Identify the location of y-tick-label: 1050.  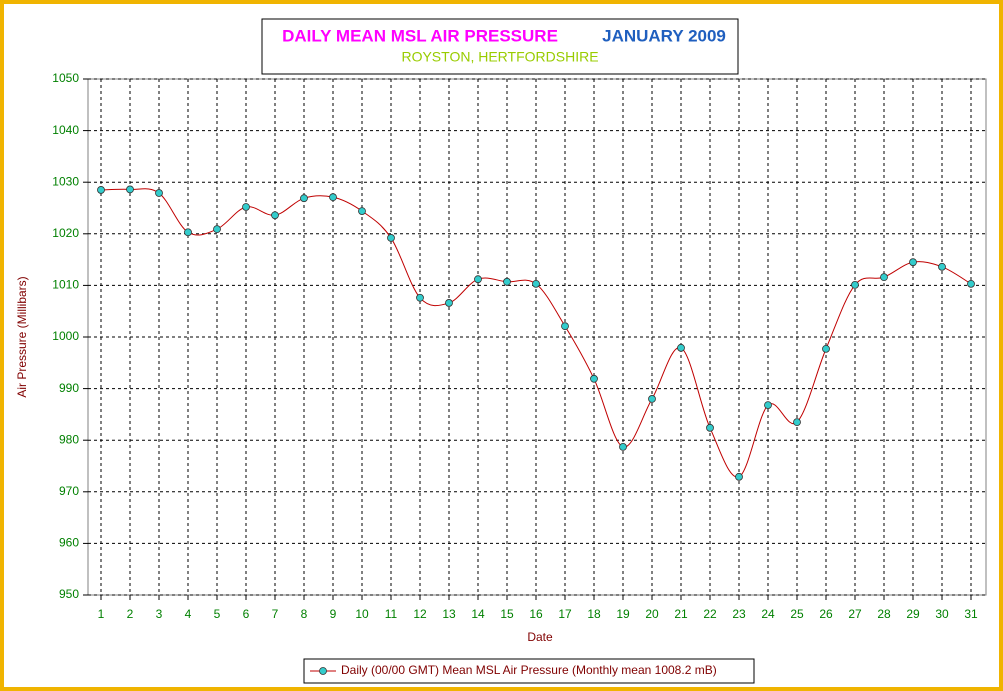
(65, 78).